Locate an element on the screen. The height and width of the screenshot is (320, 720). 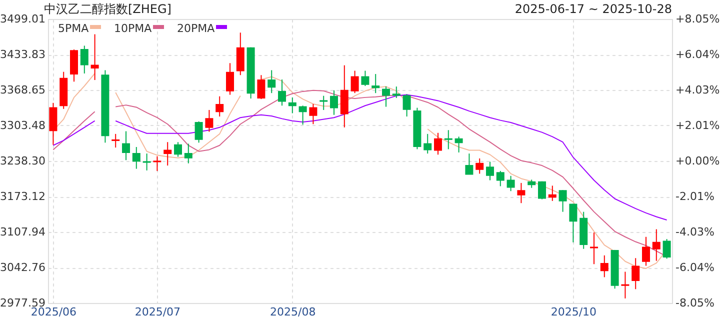
chart-subtitle: 2025-06-17 ~ 2025-10-28 is located at coordinates (593, 9).